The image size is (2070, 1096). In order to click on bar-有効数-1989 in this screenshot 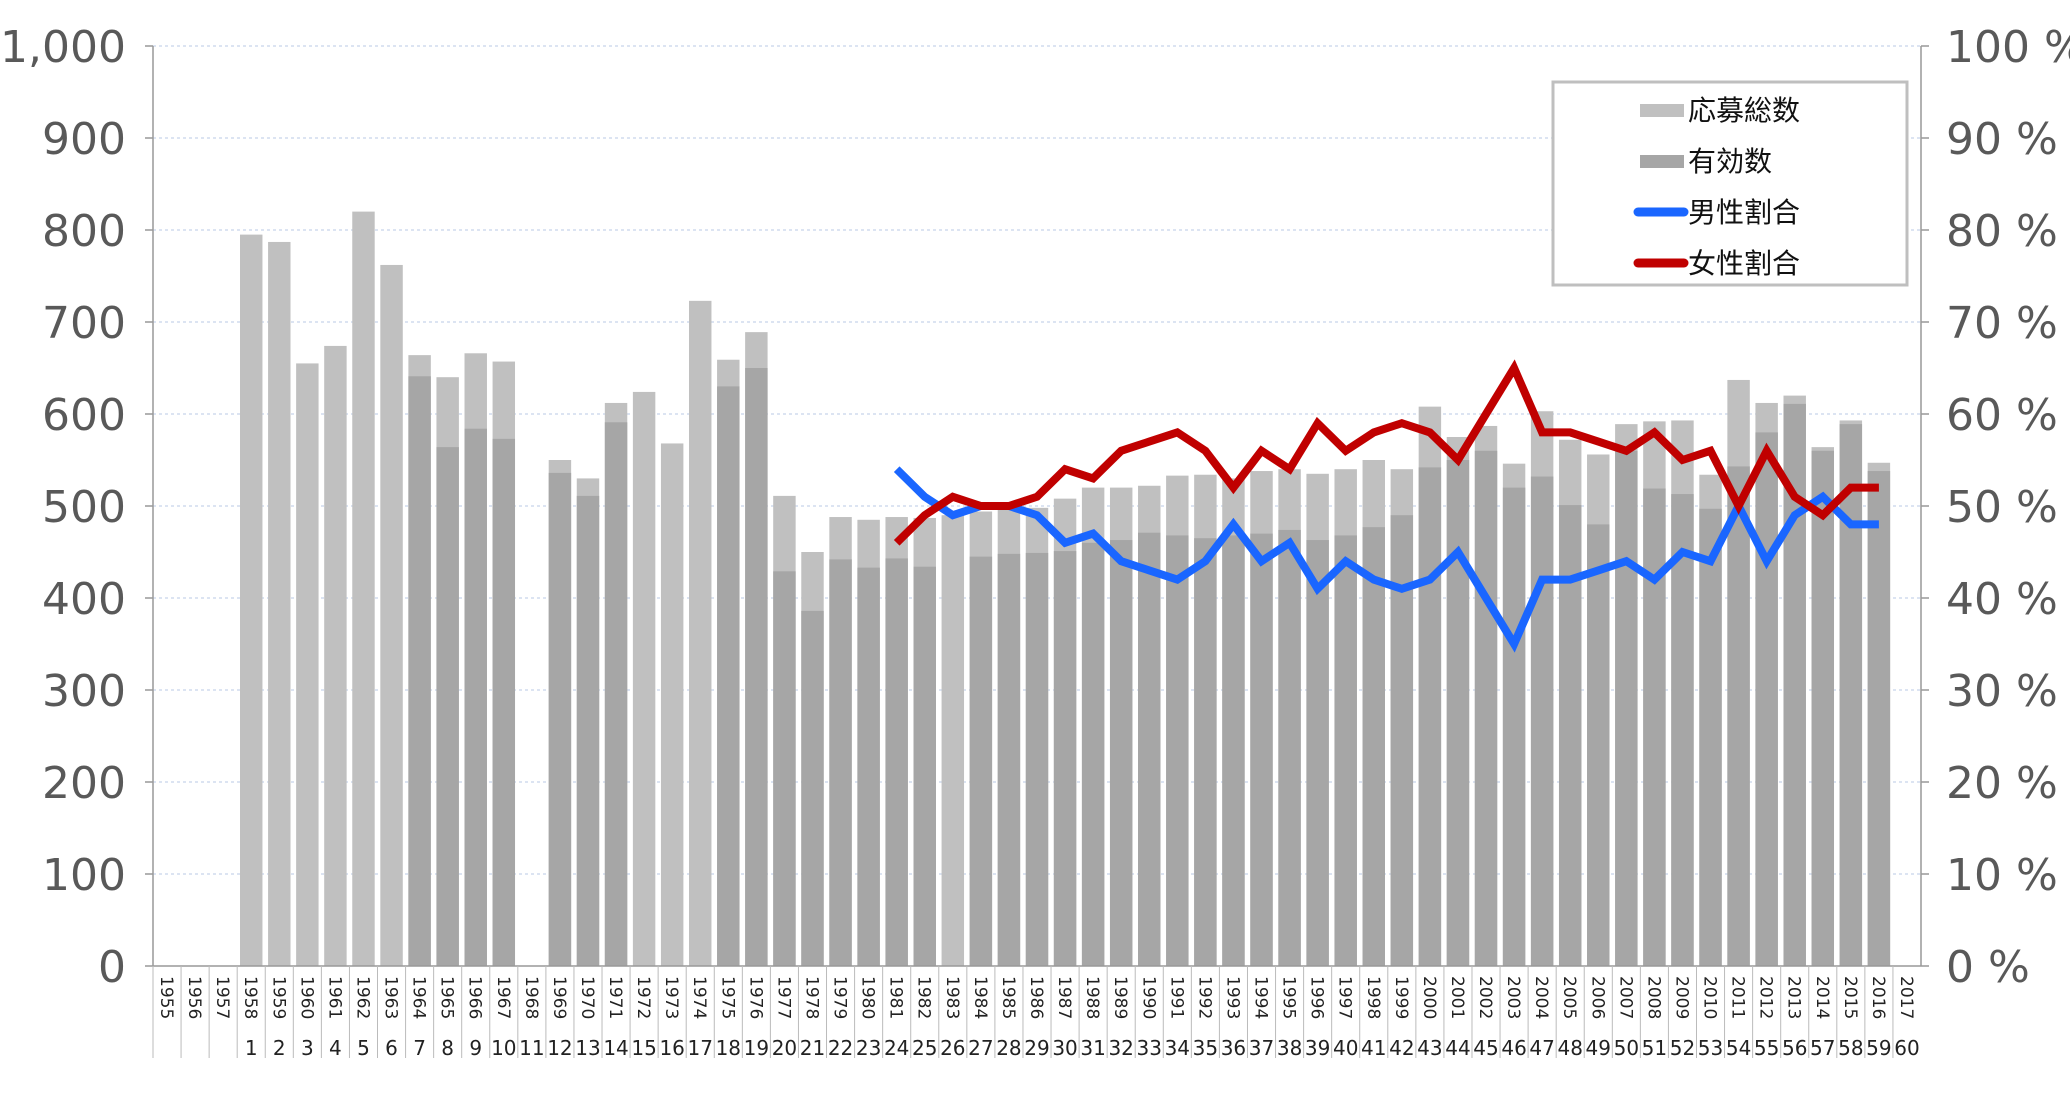, I will do `click(1121, 753)`.